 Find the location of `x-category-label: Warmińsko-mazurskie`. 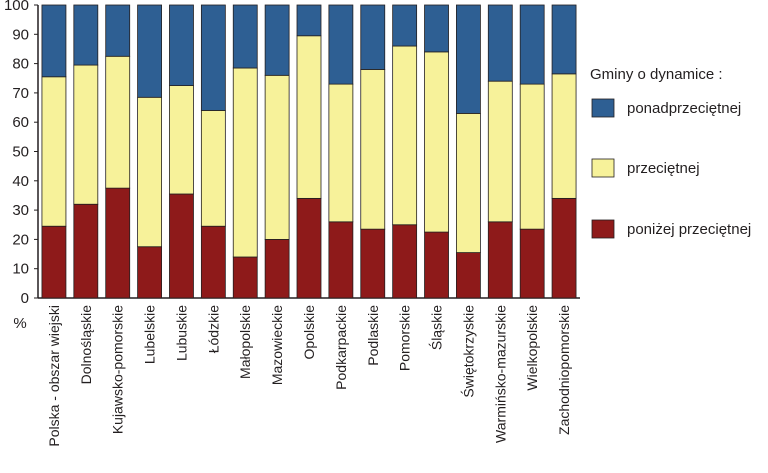

x-category-label: Warmińsko-mazurskie is located at coordinates (500, 374).